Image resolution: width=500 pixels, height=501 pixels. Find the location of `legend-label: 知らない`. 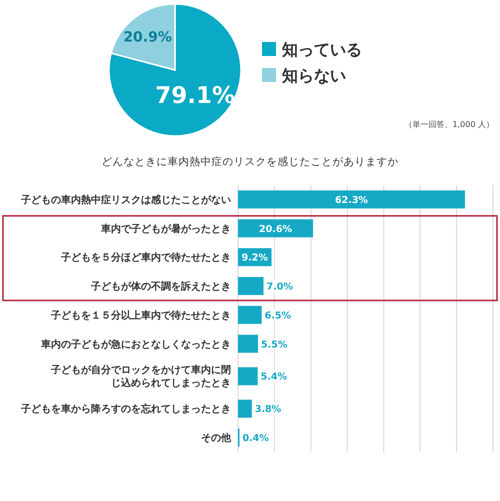

legend-label: 知らない is located at coordinates (313, 75).